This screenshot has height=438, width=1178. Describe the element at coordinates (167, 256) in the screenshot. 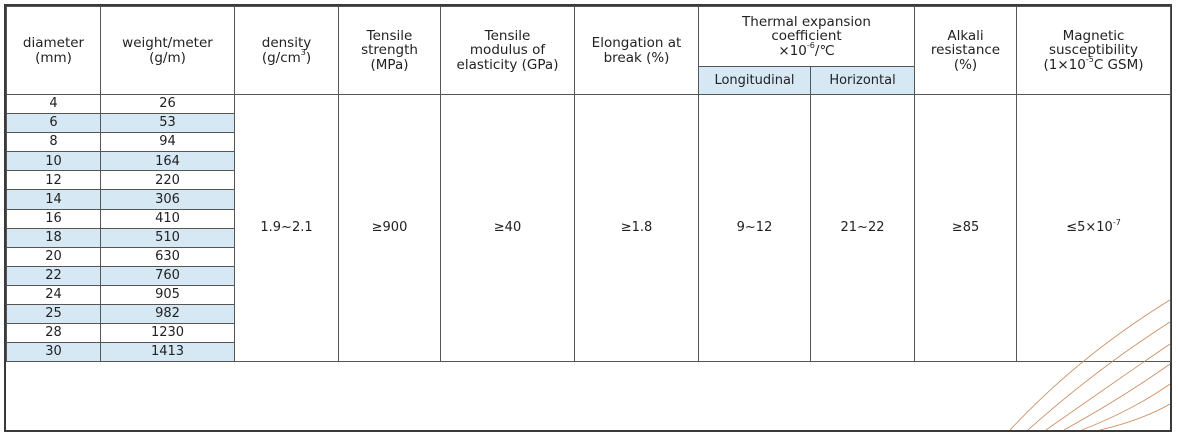

I see `weight-cell: 630` at that location.